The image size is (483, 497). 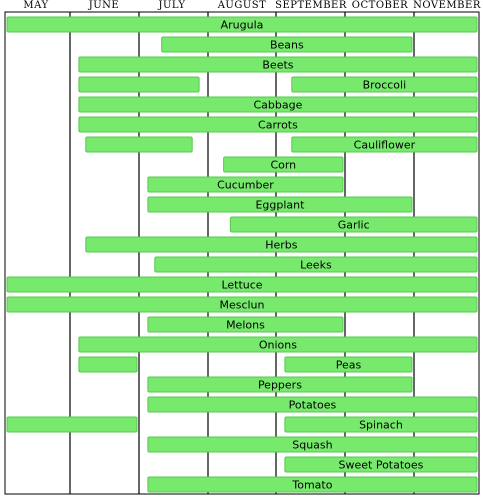 What do you see at coordinates (242, 5) in the screenshot?
I see `month-label: AUGUST` at bounding box center [242, 5].